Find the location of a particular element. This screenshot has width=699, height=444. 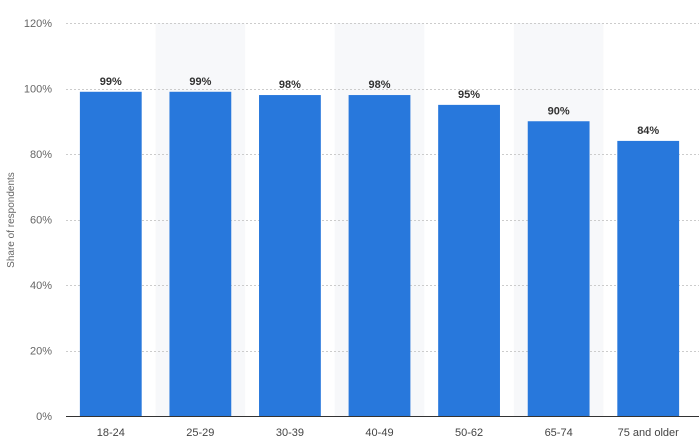

y-tick-label: 0% is located at coordinates (44, 417).